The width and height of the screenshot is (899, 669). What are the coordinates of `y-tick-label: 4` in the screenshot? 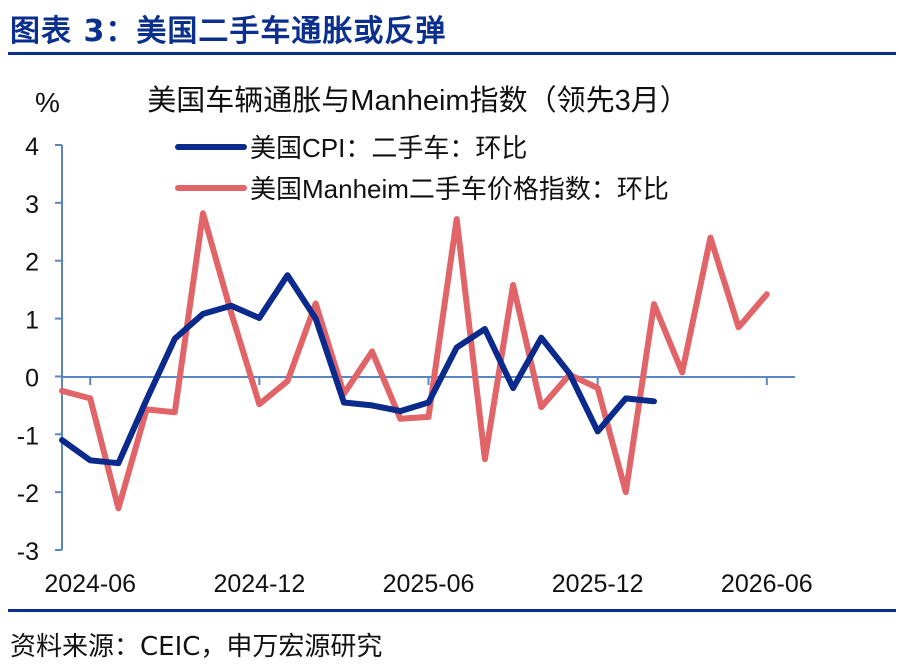 It's located at (32, 147).